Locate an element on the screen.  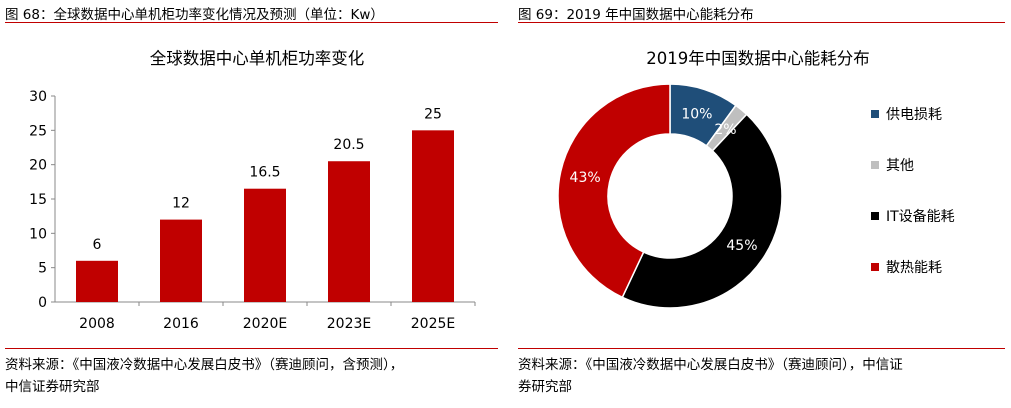
right-source-line-2: 券研究部 is located at coordinates (545, 387).